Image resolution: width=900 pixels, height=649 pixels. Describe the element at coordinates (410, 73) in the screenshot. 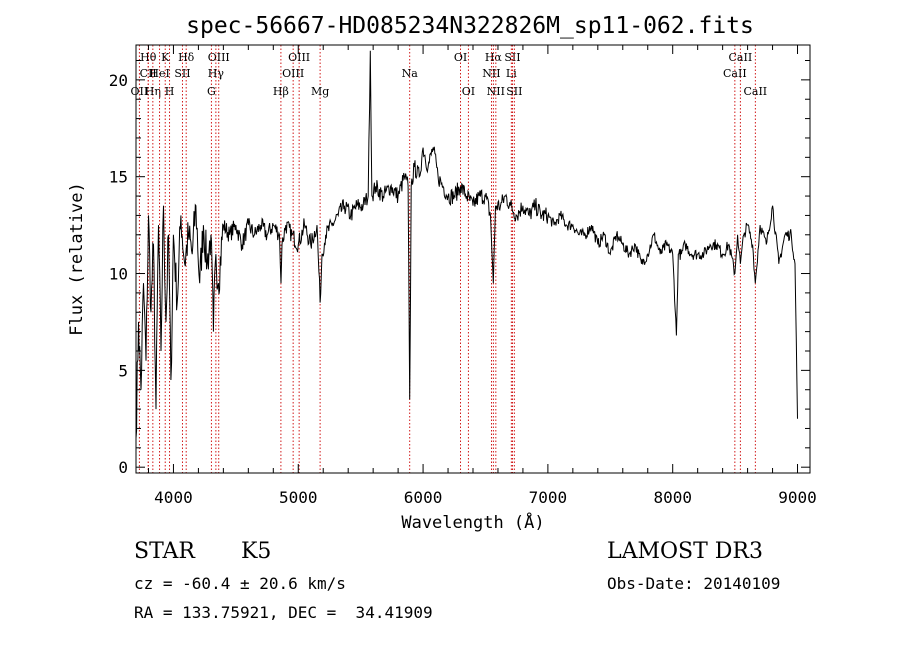

I see `spectral-line-label: Na` at that location.